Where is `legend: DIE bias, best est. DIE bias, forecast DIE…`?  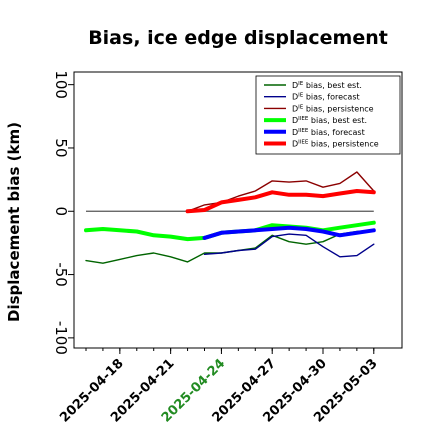
legend: DIE bias, best est. DIE bias, forecast DIE… is located at coordinates (328, 115).